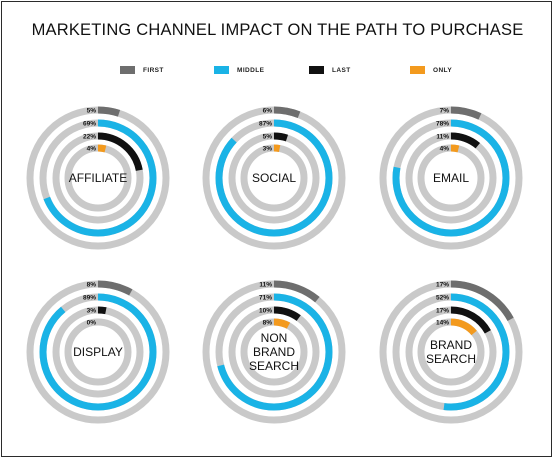  Describe the element at coordinates (89, 298) in the screenshot. I see `value-label-middle: 89%` at that location.